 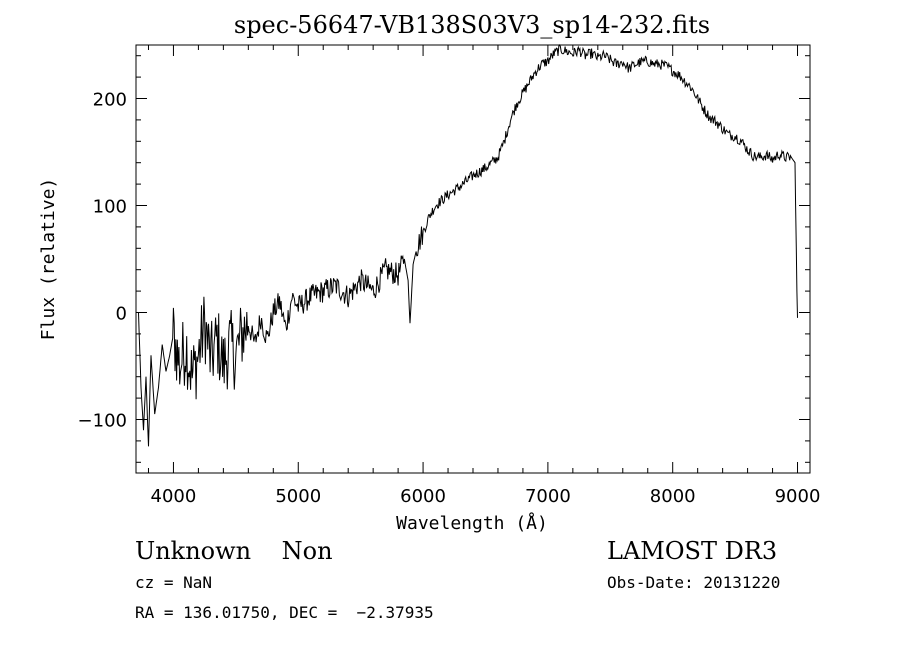 What do you see at coordinates (548, 496) in the screenshot?
I see `x-tick-label: 7000` at bounding box center [548, 496].